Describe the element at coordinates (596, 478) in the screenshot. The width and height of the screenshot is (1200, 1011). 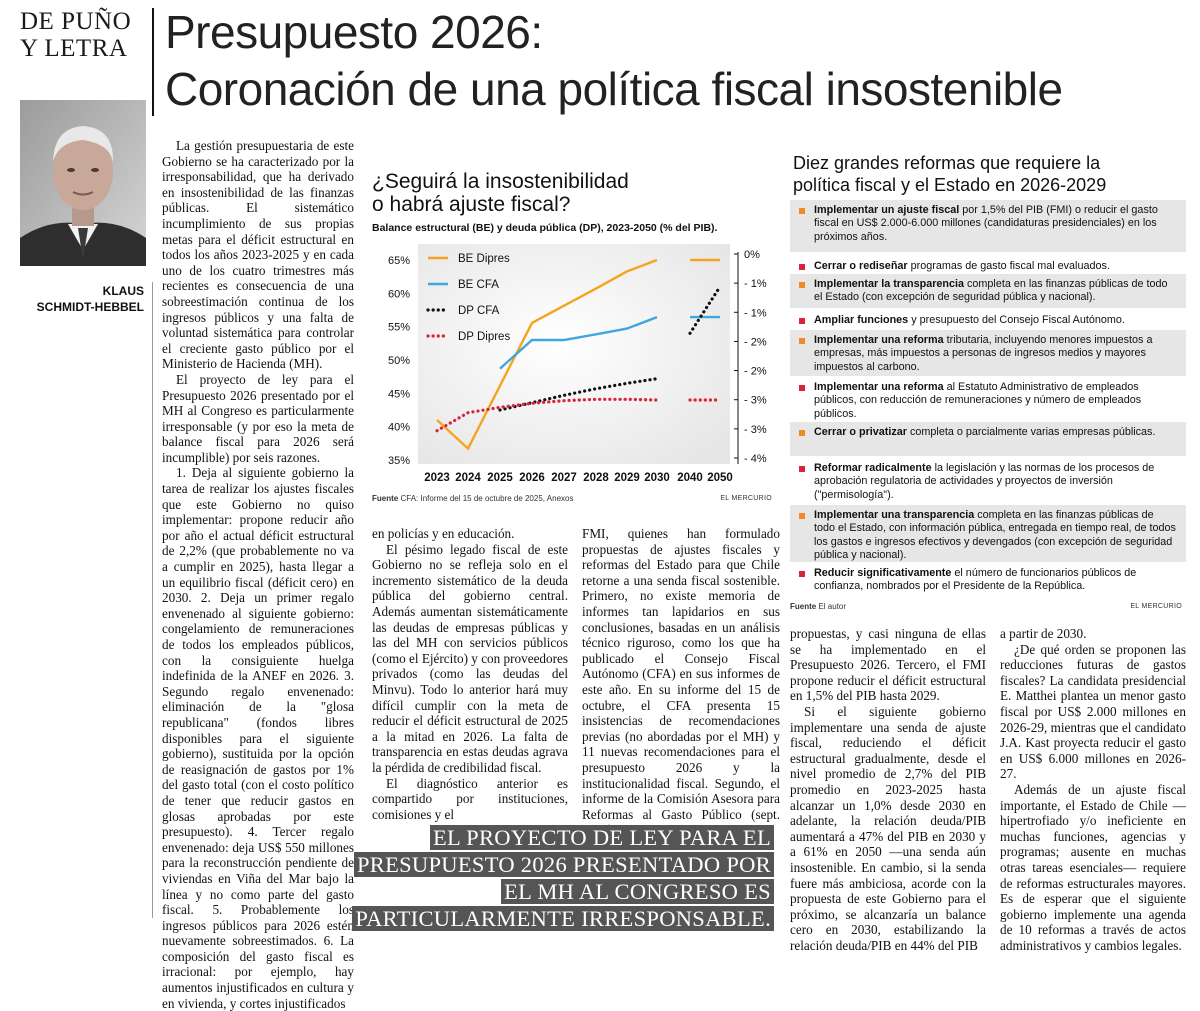
I see `x-axis-tick-label: 2028` at that location.